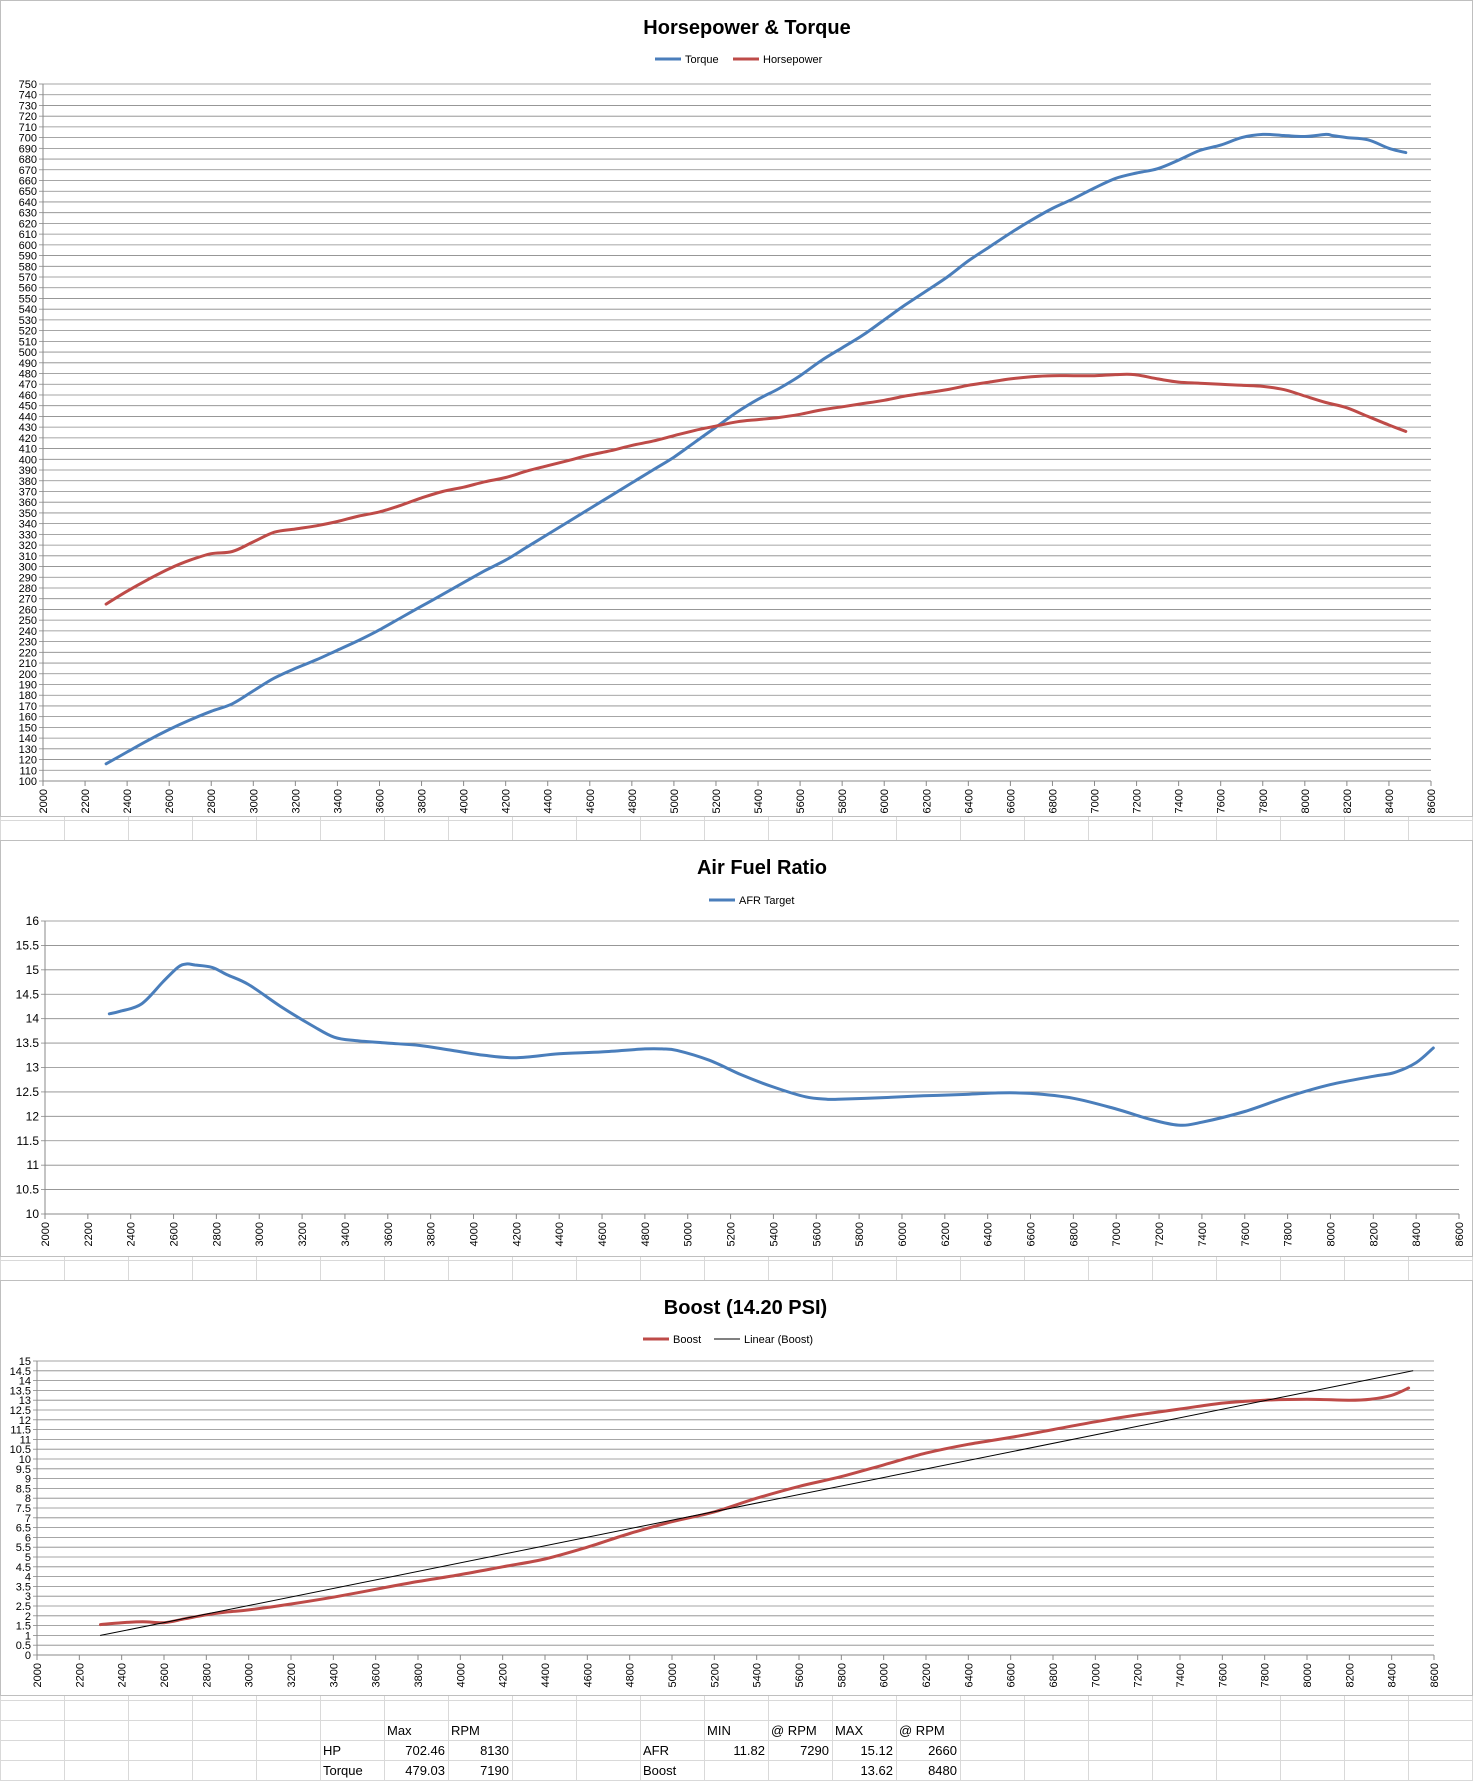 This screenshot has height=1781, width=1473. Describe the element at coordinates (28, 182) in the screenshot. I see `y-tick-label: 660` at that location.